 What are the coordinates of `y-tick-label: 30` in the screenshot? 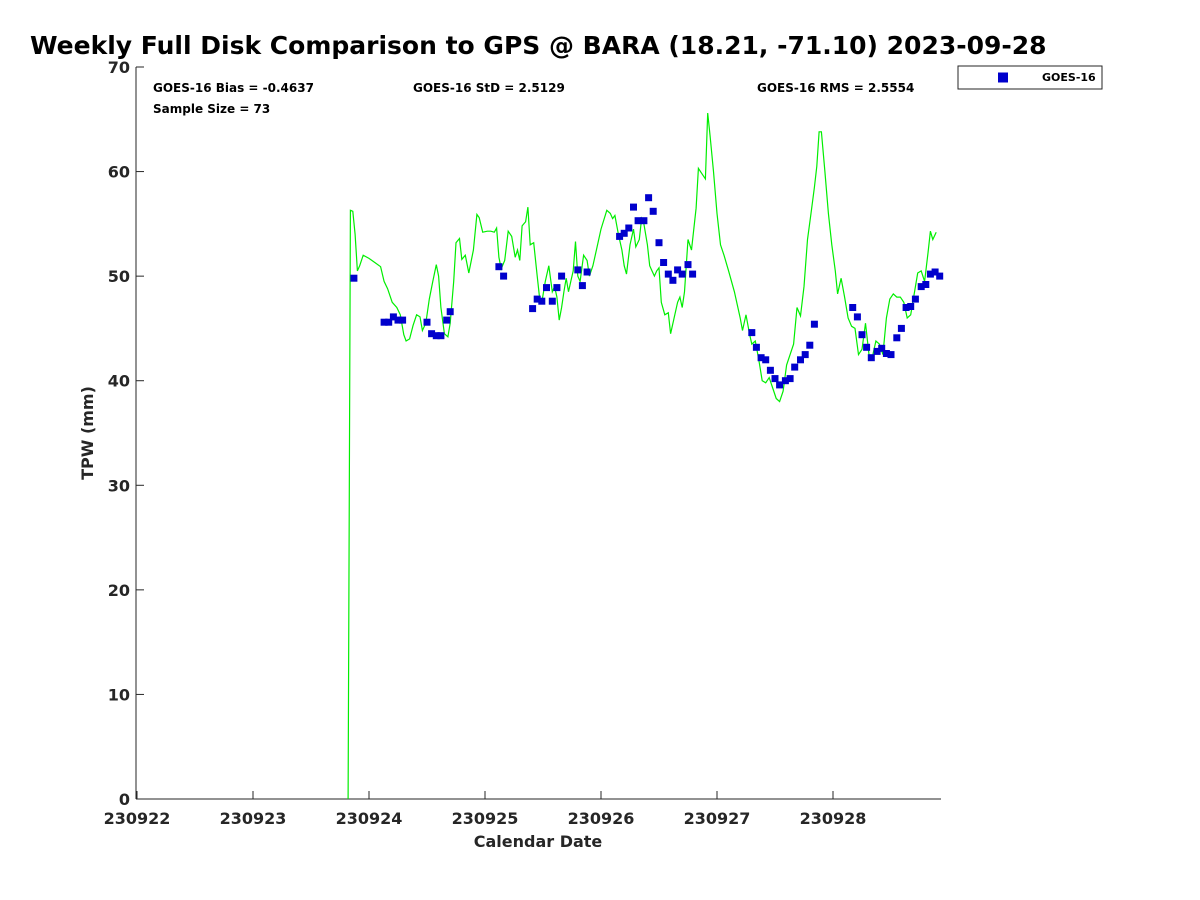 It's located at (119, 485).